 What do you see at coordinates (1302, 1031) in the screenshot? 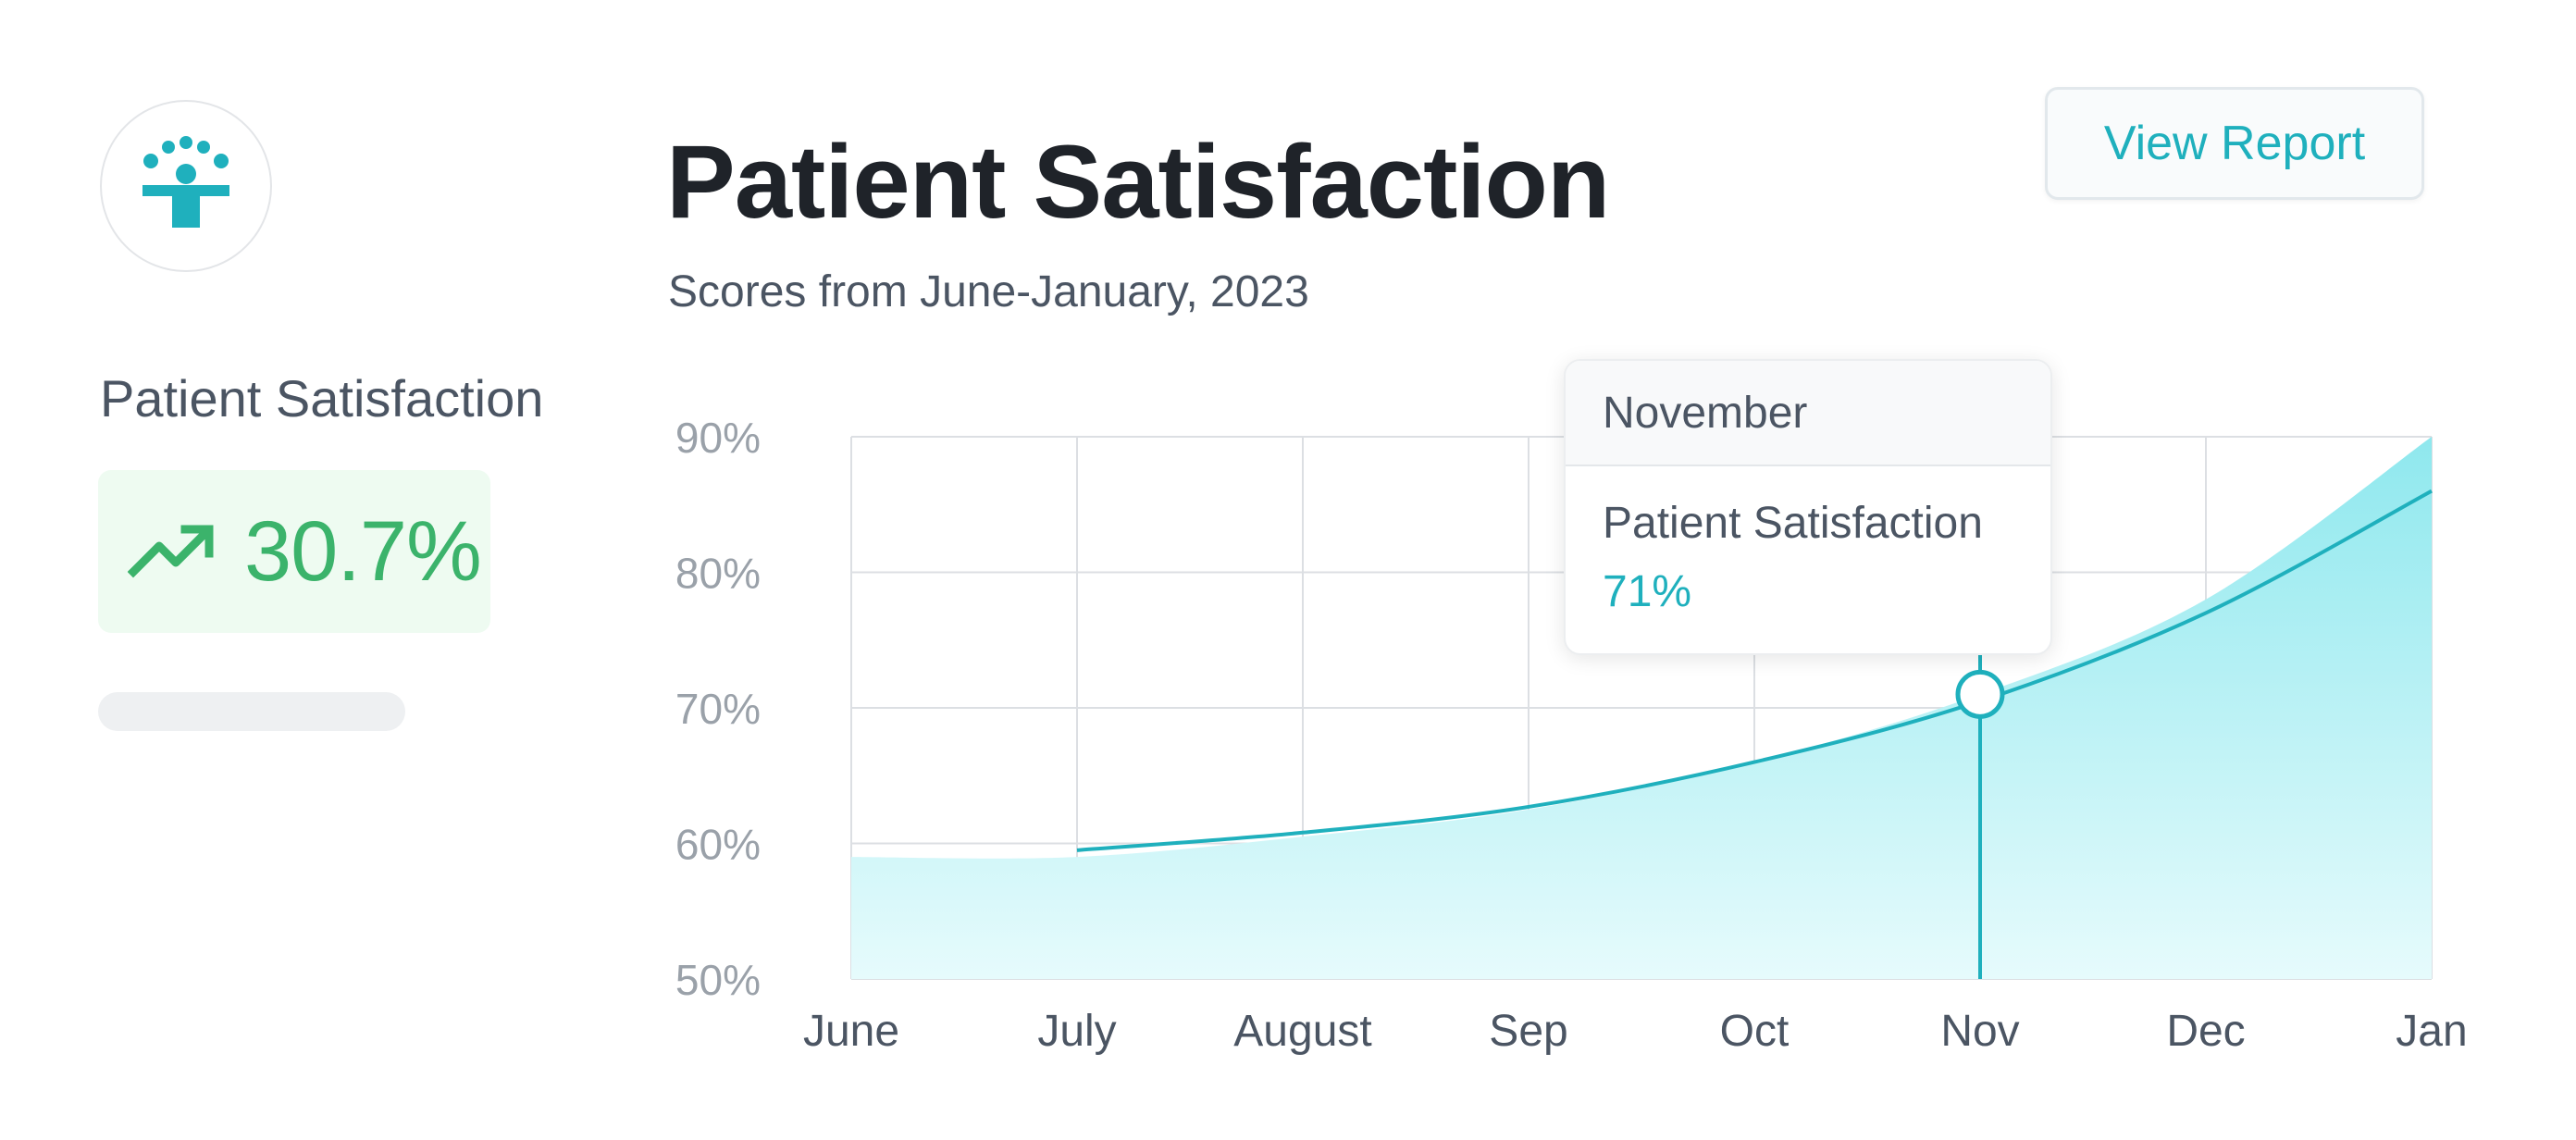
I see `x-tick-label: August` at bounding box center [1302, 1031].